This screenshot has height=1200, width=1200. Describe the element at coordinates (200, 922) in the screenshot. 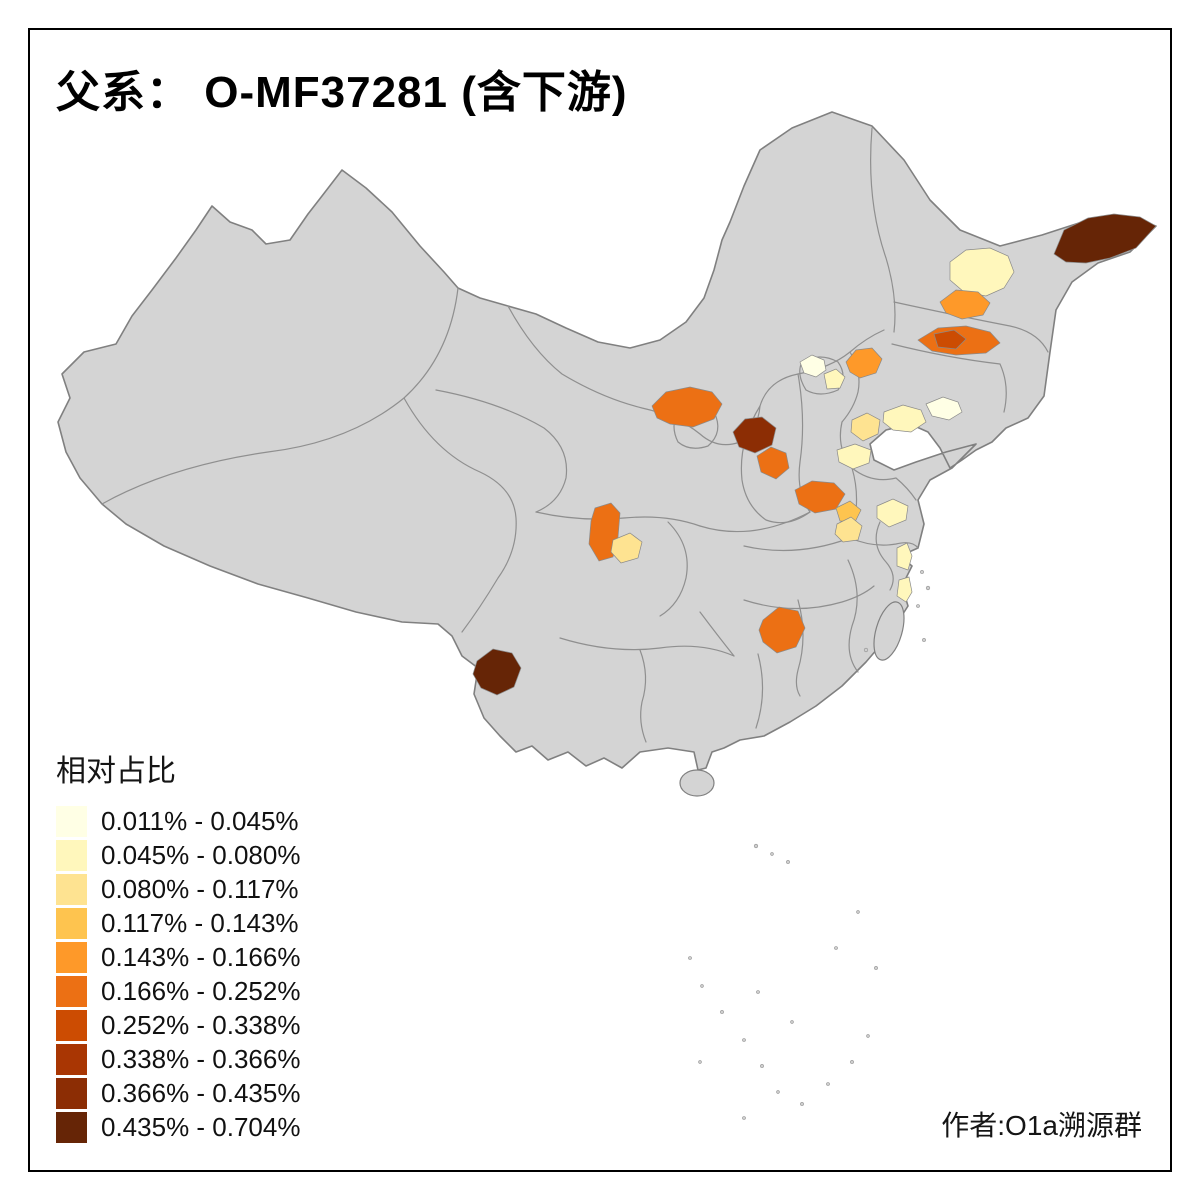

I see `legend-label: 0.117% - 0.143%` at that location.